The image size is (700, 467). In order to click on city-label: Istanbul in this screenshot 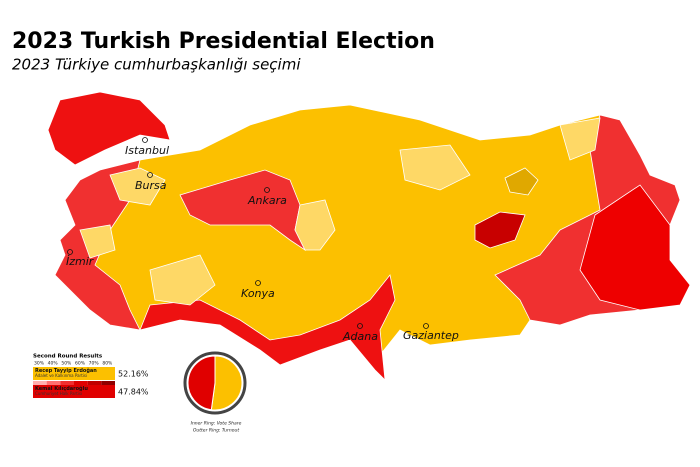, I will do `click(147, 150)`.